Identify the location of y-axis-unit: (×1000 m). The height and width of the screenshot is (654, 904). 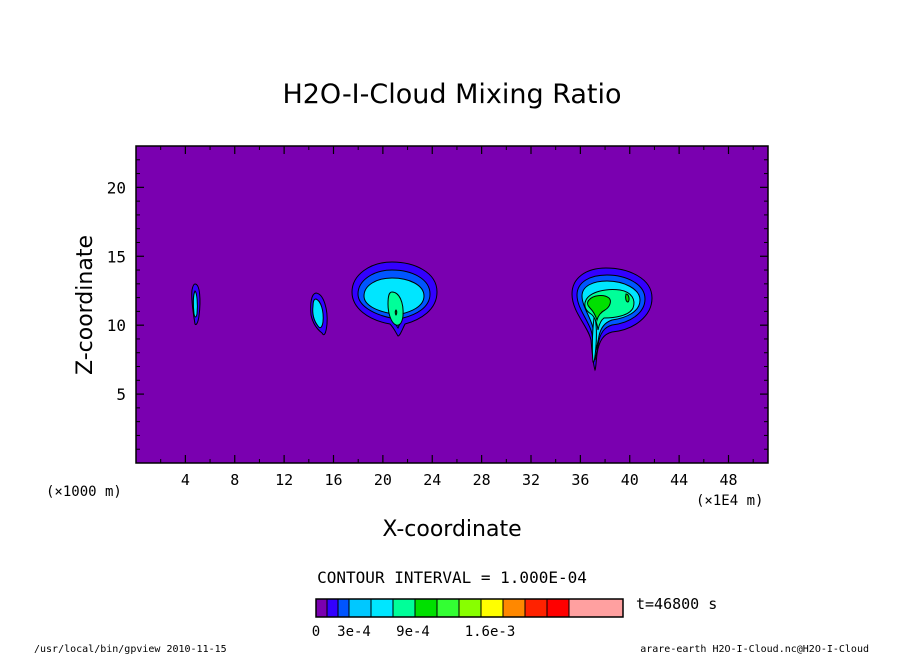
(84, 492).